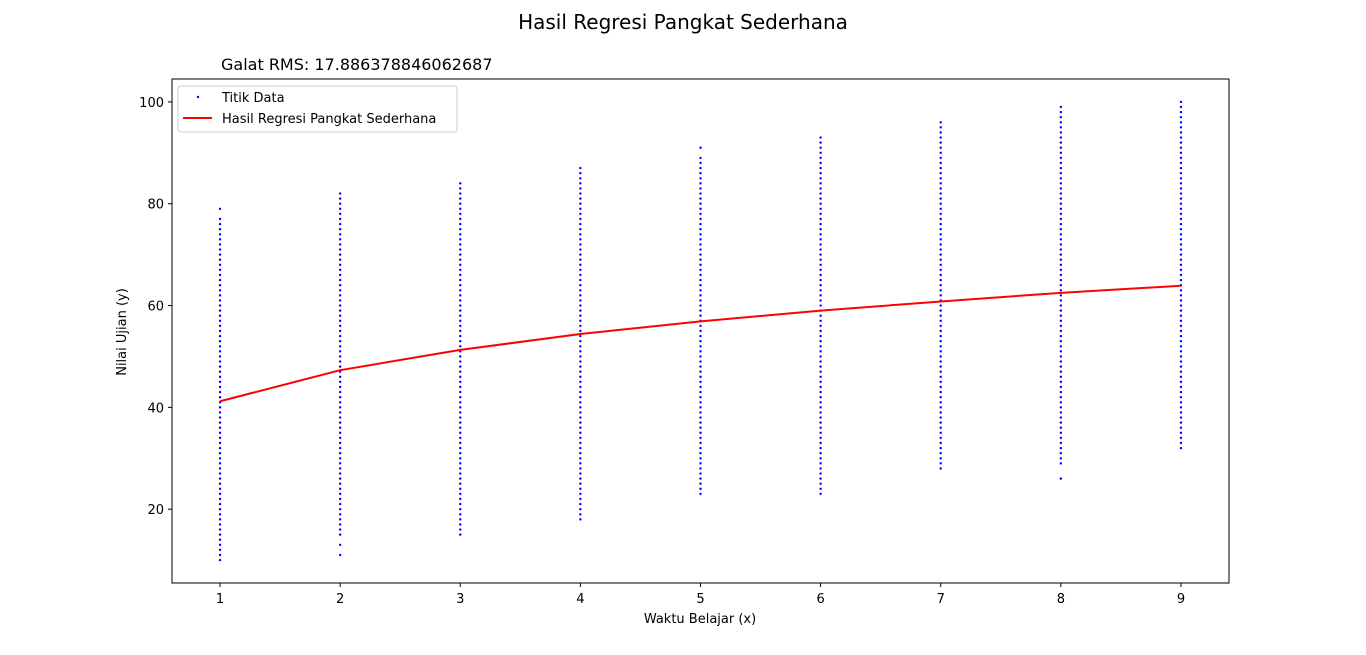  Describe the element at coordinates (700, 619) in the screenshot. I see `x-axis-label: Waktu Belajar (x)` at that location.